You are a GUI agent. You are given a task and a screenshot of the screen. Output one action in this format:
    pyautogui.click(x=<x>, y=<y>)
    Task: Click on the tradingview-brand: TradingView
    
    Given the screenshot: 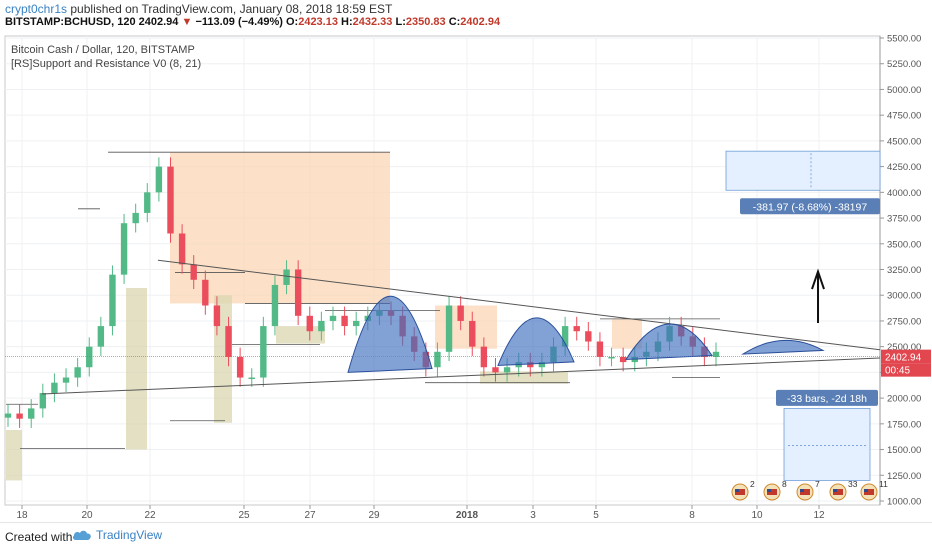 What is the action you would take?
    pyautogui.click(x=117, y=535)
    